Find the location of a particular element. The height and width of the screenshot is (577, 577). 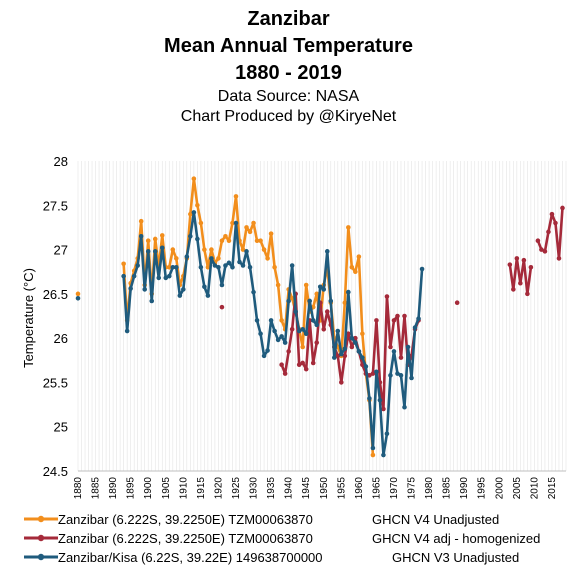

y-tick-label: 24.5 is located at coordinates (55, 471).